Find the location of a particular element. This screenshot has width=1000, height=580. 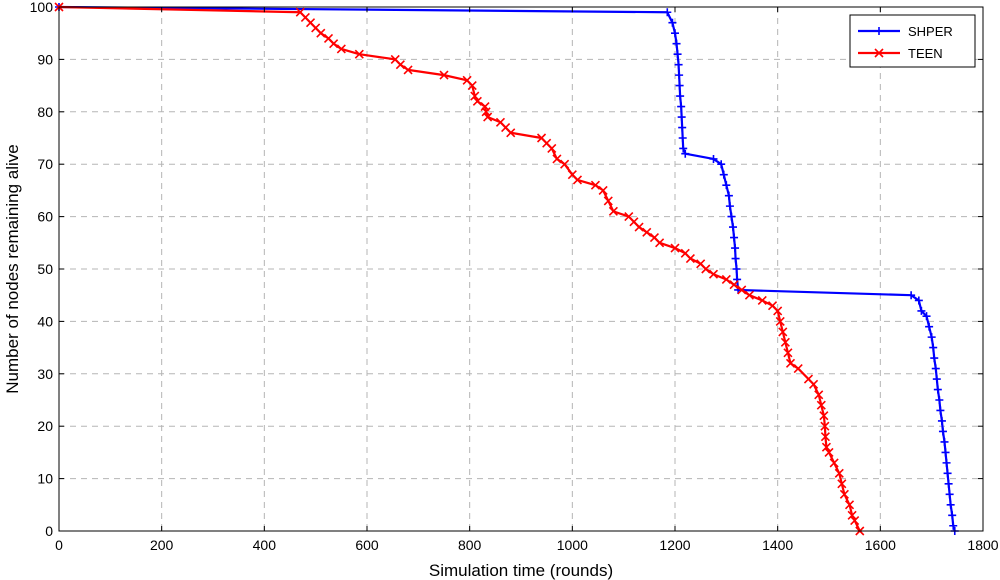

y-tick-label: 10 is located at coordinates (45, 479).